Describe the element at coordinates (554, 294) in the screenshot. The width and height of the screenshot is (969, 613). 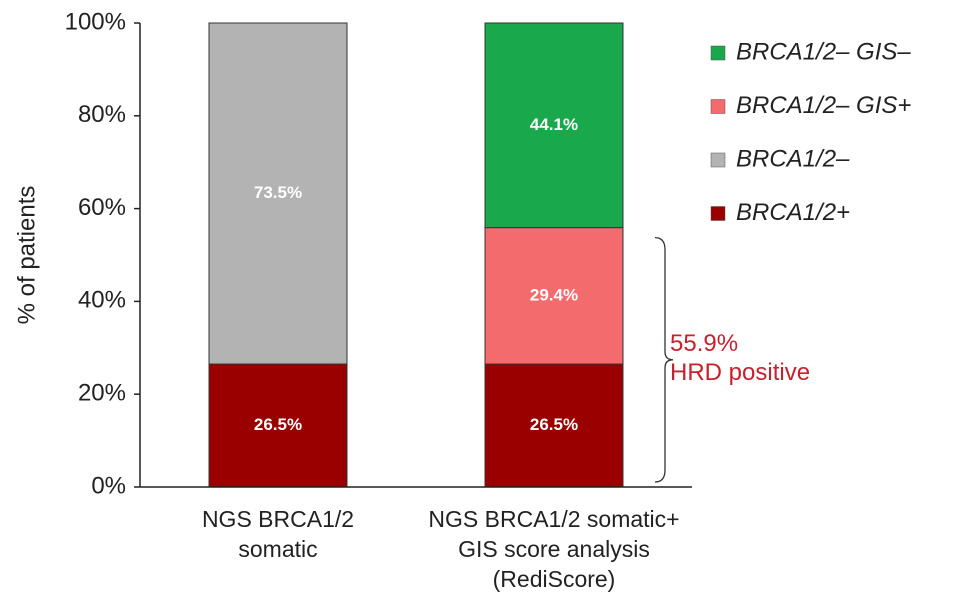
I see `value-label: 29.4%` at that location.